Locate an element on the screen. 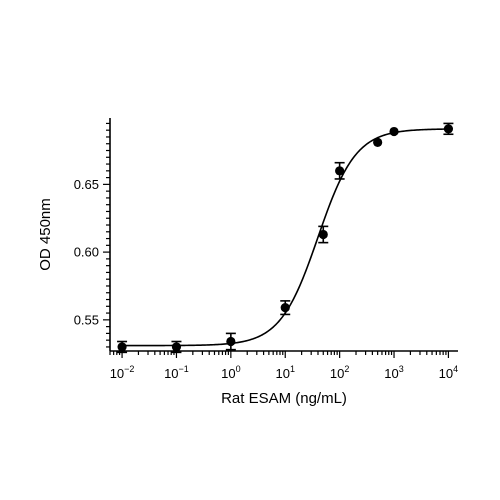 The height and width of the screenshot is (500, 500). x-tick-label: 10⁻¹ is located at coordinates (176, 372).